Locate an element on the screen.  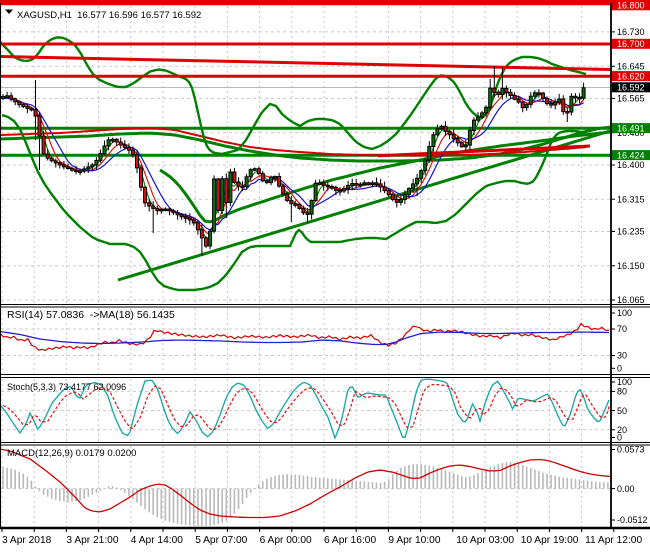
svg-text: 16.400 is located at coordinates (631, 165).